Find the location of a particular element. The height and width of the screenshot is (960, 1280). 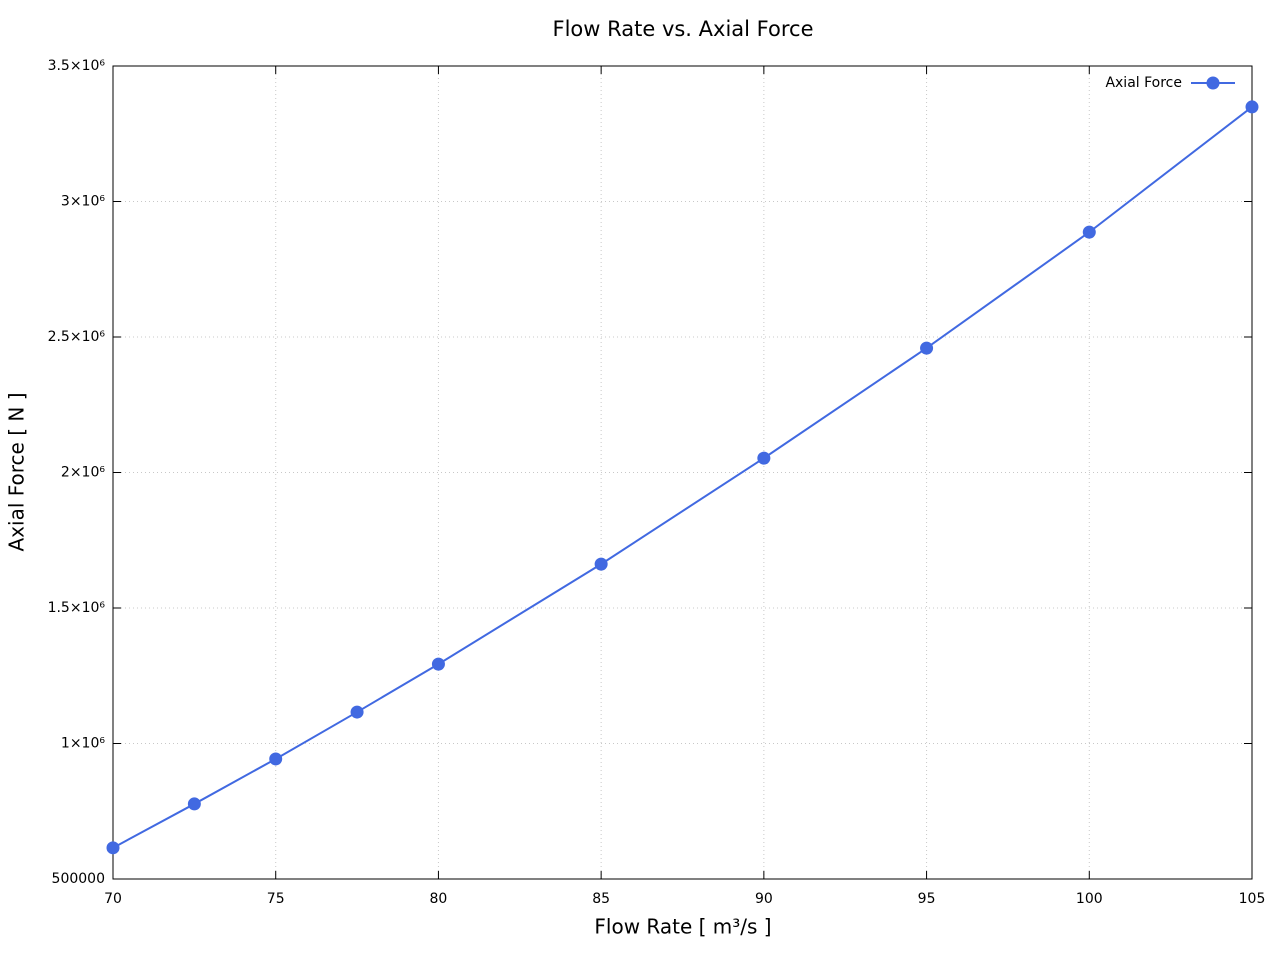

x-tick-label: 75 is located at coordinates (276, 899).